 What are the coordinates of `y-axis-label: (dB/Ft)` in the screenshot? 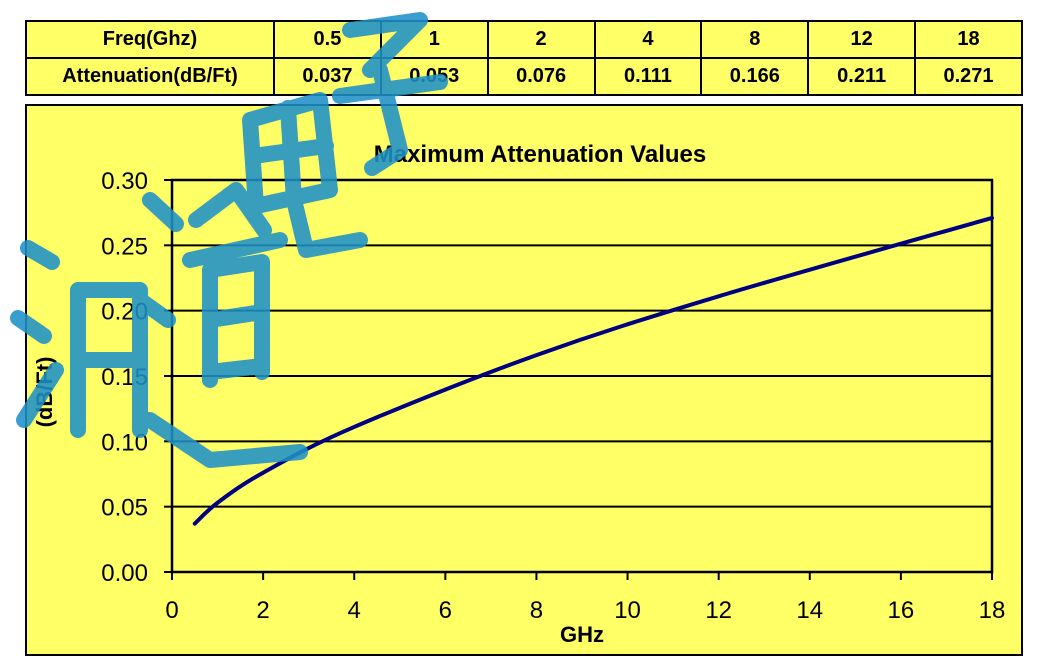 It's located at (44, 392).